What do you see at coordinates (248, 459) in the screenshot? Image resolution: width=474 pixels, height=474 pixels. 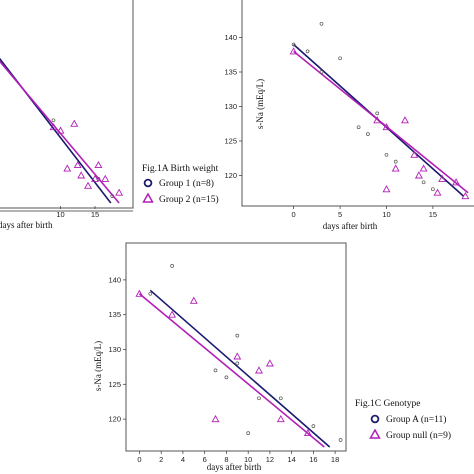 I see `panel-c-x-tick-label: 10` at bounding box center [248, 459].